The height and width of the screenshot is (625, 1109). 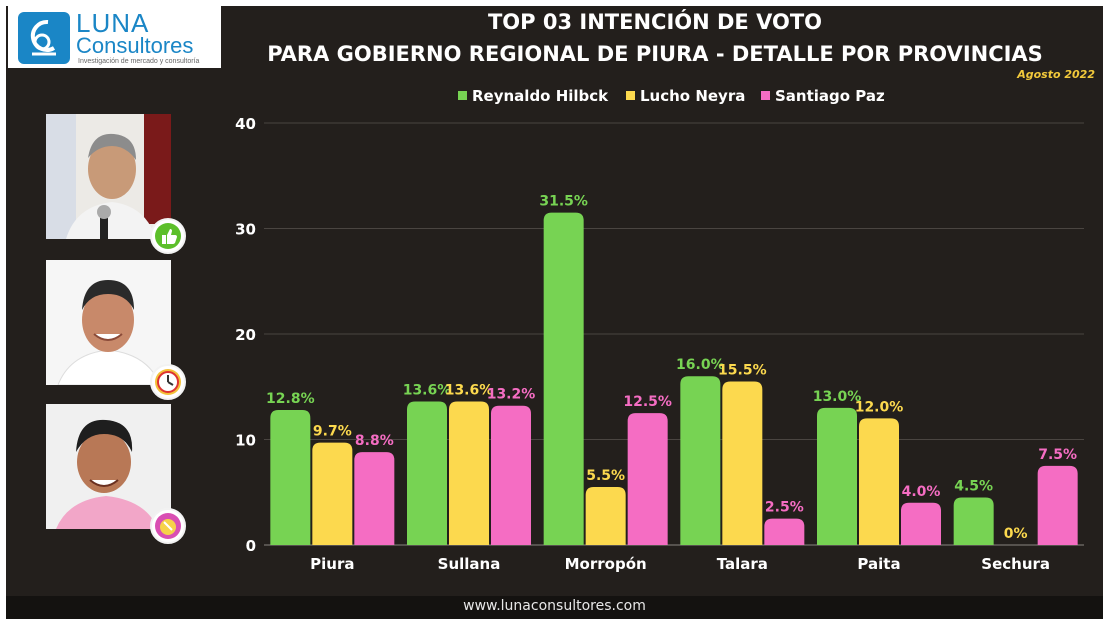 What do you see at coordinates (290, 399) in the screenshot?
I see `data-label: 12.8%` at bounding box center [290, 399].